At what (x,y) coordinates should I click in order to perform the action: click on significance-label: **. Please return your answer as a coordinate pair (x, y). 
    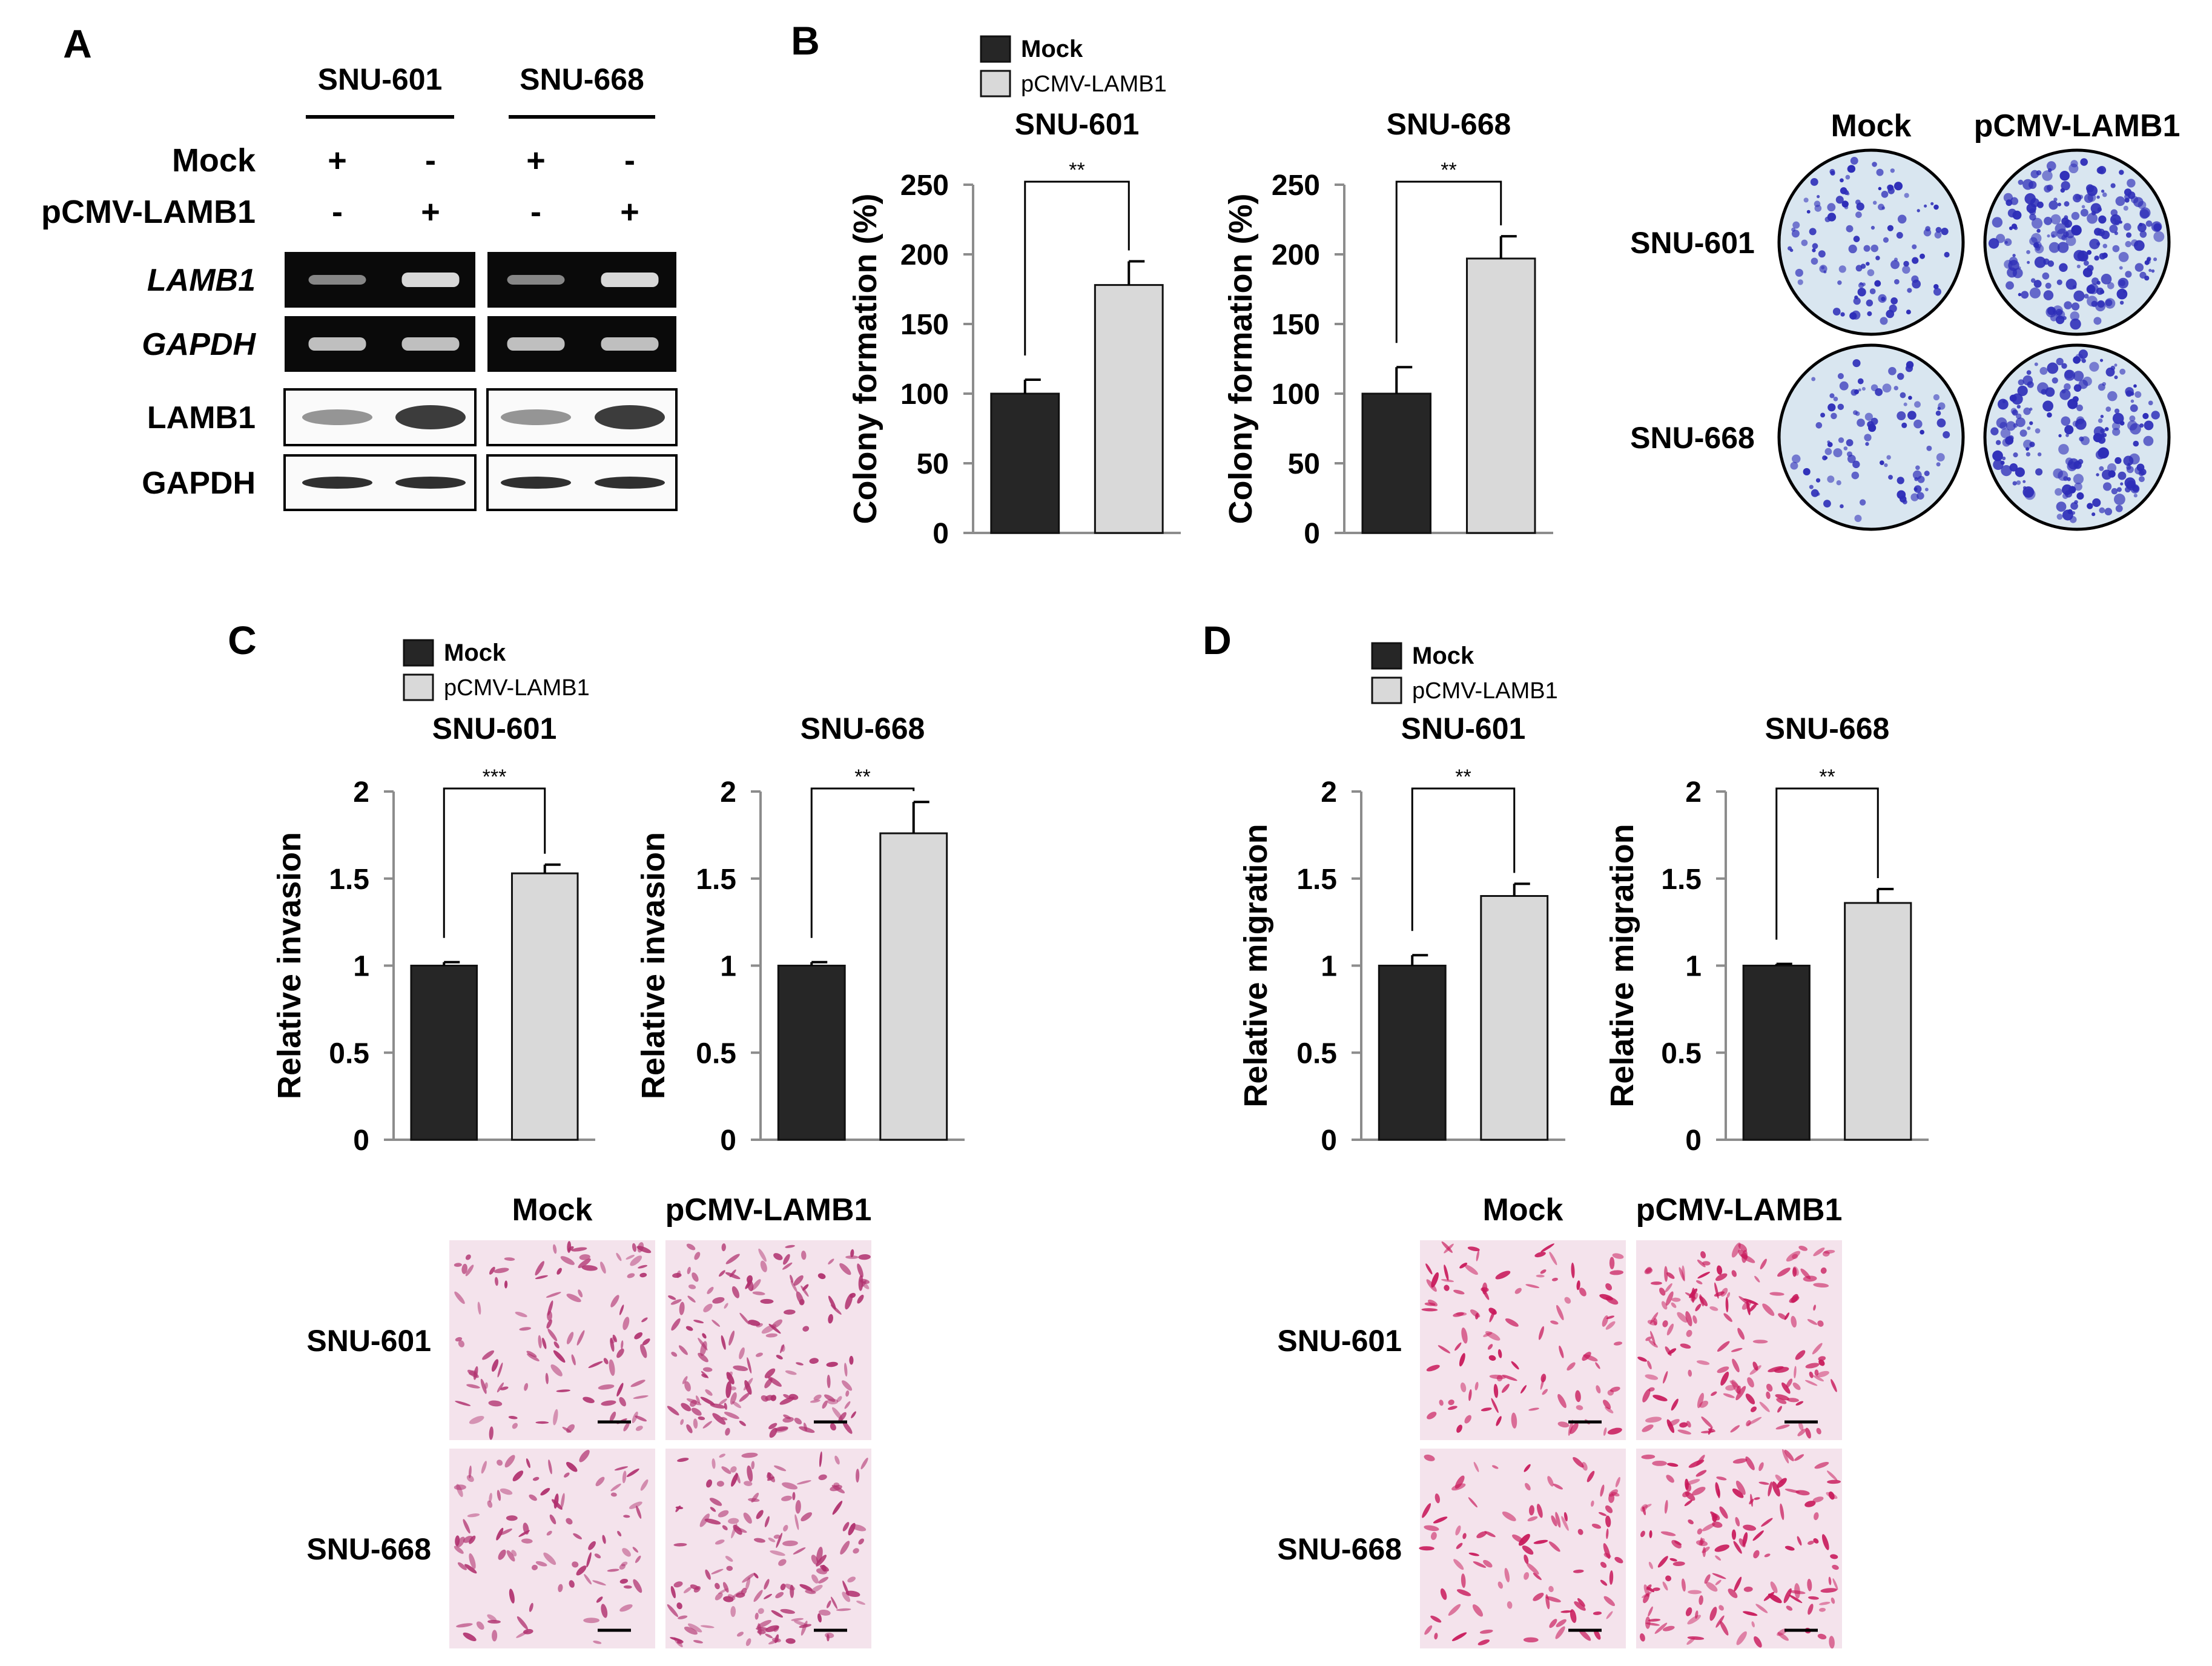
    Looking at the image, I should click on (1448, 170).